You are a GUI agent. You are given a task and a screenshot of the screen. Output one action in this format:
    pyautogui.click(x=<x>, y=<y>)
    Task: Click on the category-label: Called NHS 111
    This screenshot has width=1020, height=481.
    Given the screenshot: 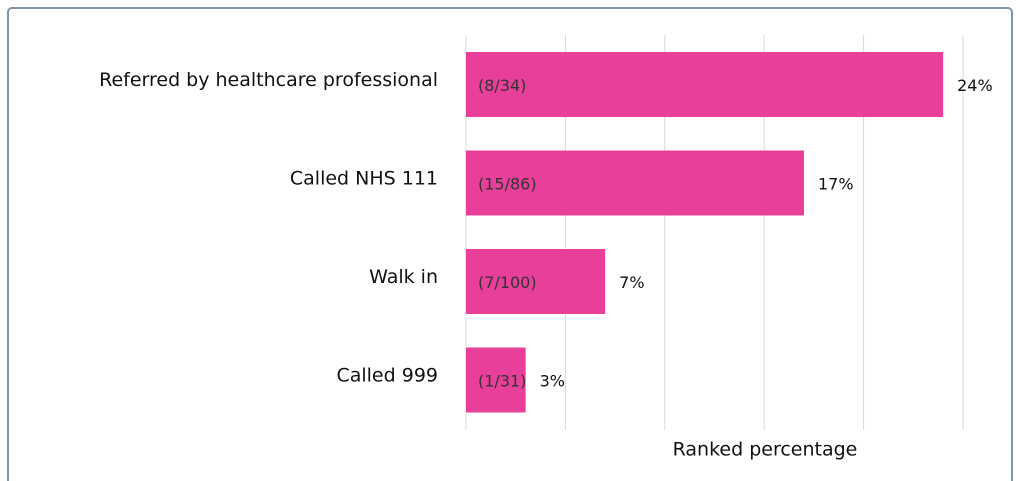 What is the action you would take?
    pyautogui.click(x=364, y=179)
    